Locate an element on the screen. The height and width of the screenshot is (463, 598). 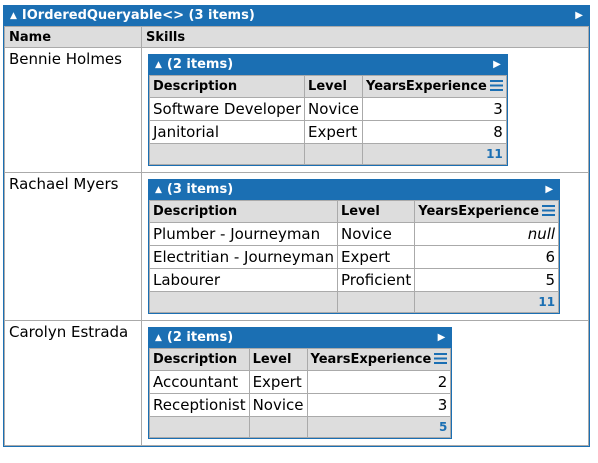
description-cell: Software Developer is located at coordinates (227, 109).